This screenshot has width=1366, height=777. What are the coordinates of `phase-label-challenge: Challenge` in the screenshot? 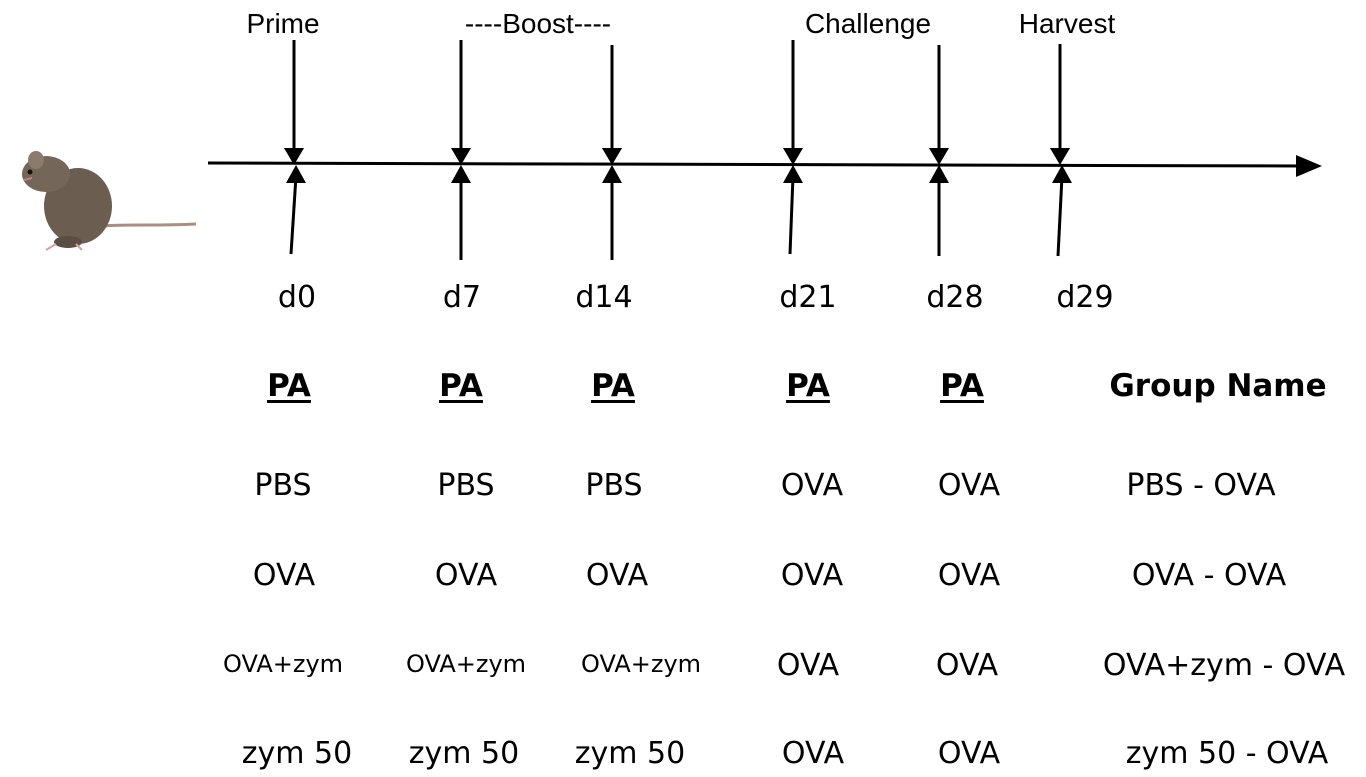 It's located at (868, 23).